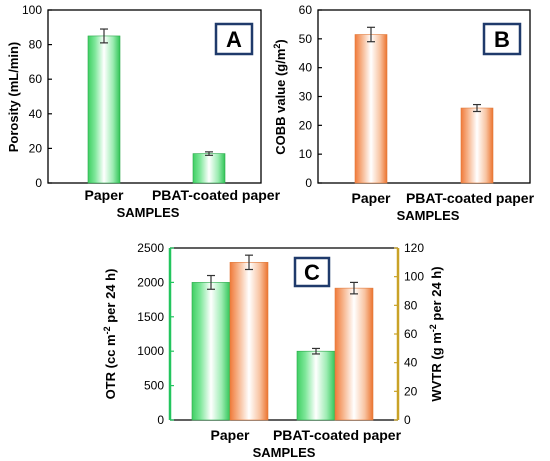  Describe the element at coordinates (104, 195) in the screenshot. I see `panel-a-category-label: Paper` at that location.